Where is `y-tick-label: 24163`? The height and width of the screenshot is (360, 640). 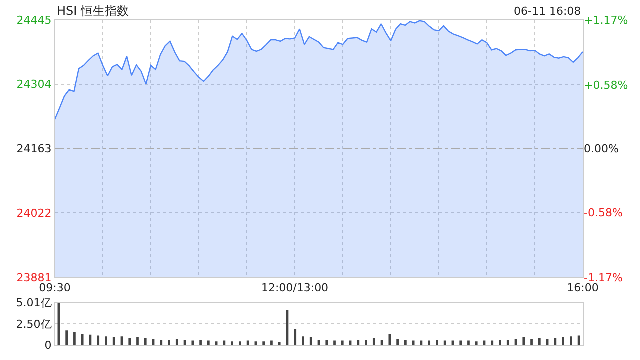 y-tick-label: 24163 is located at coordinates (34, 149).